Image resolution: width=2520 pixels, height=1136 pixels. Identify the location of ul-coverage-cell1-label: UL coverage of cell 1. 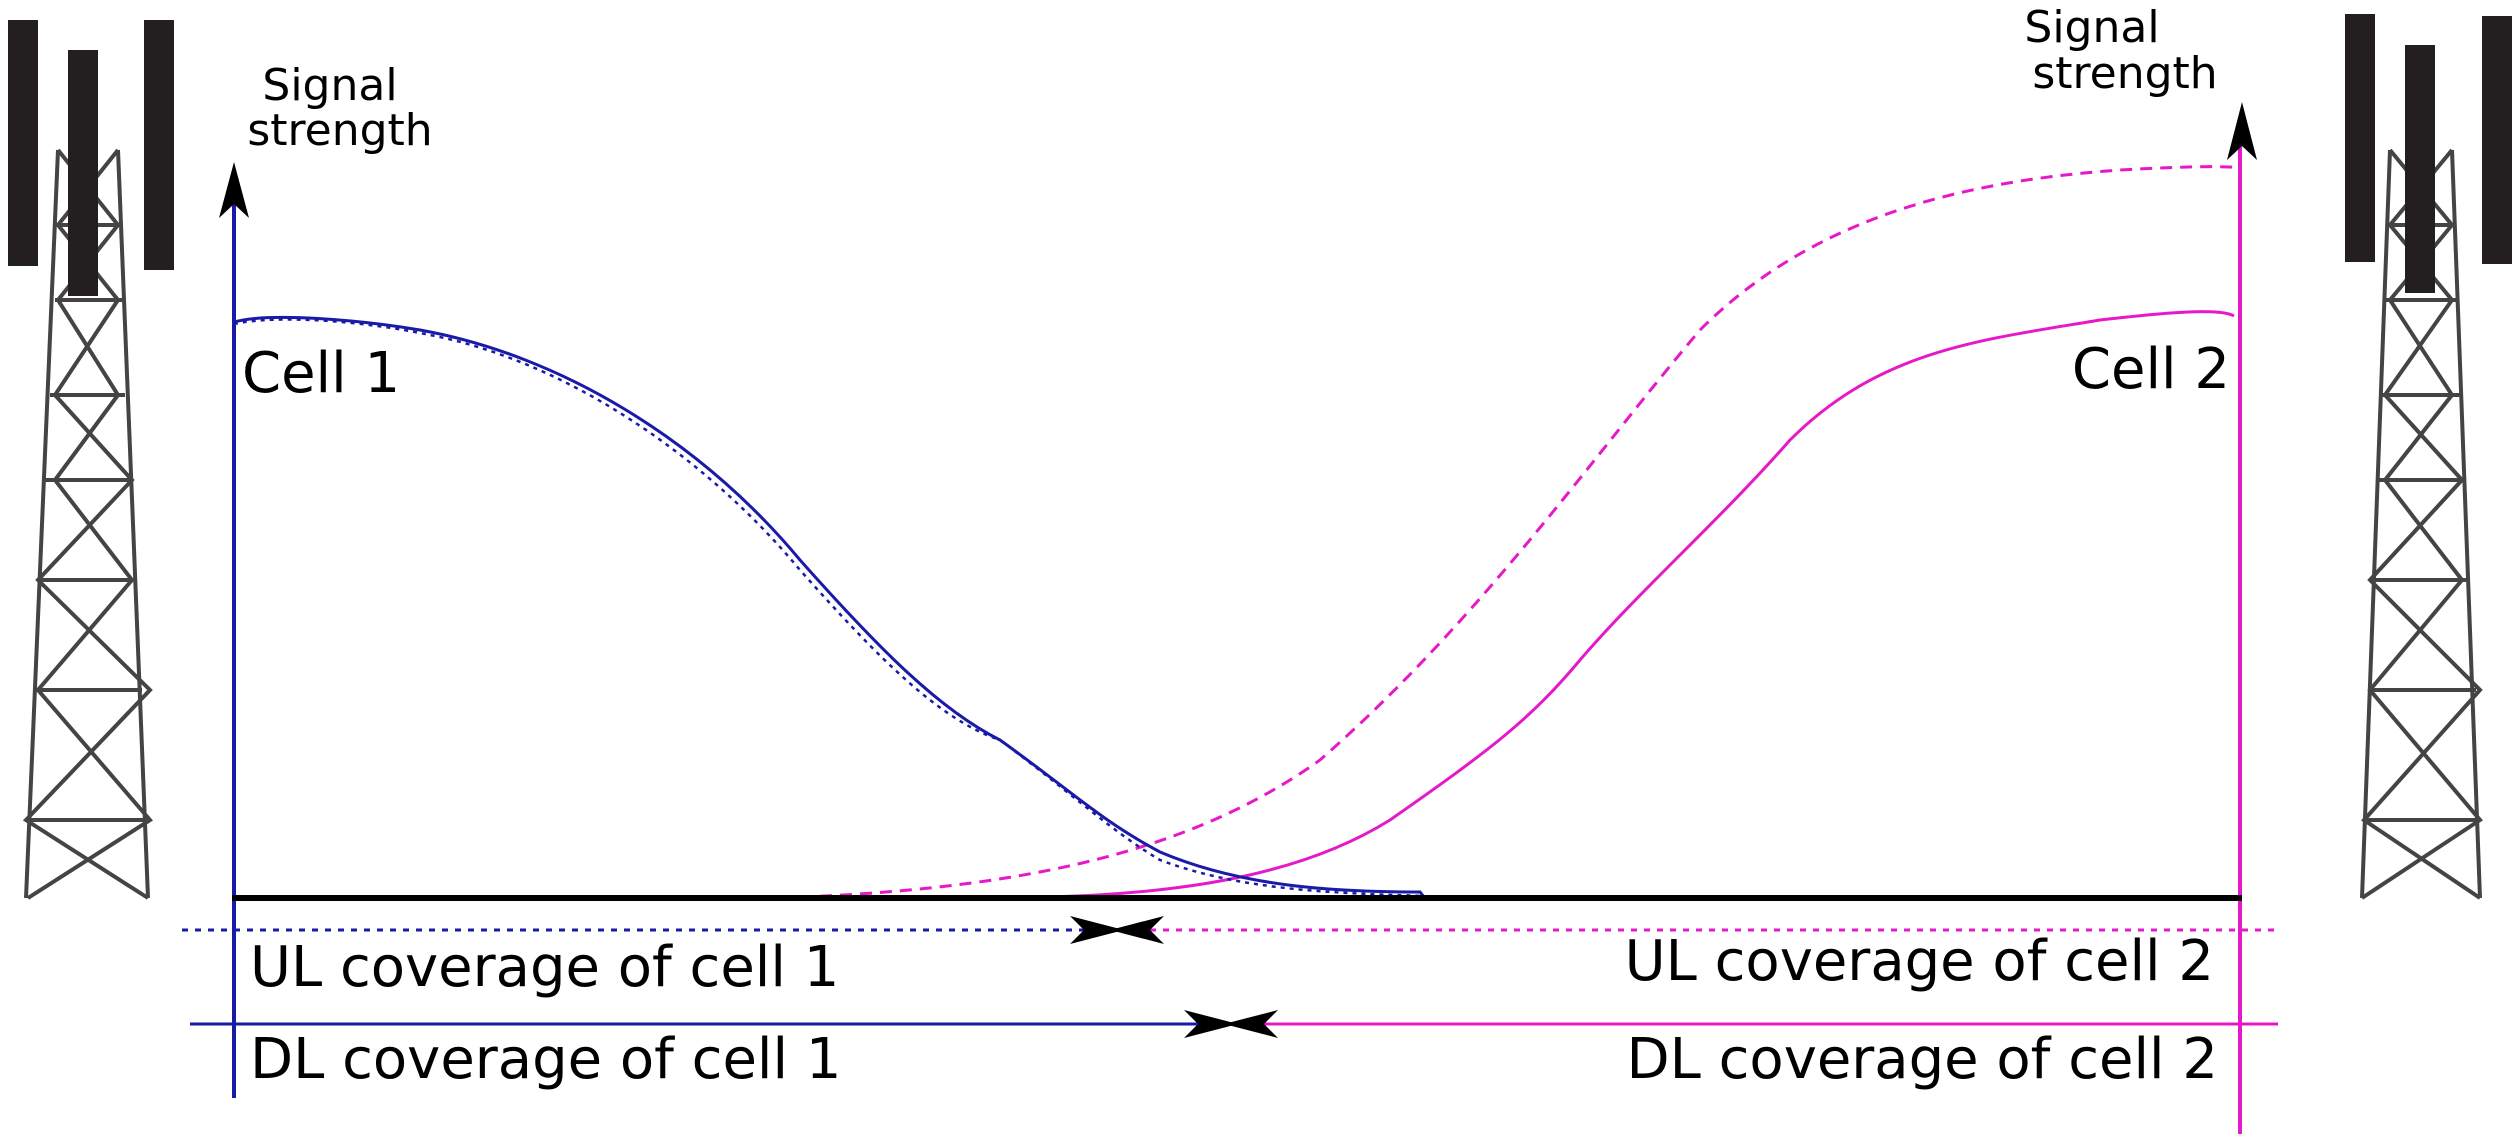
(544, 967).